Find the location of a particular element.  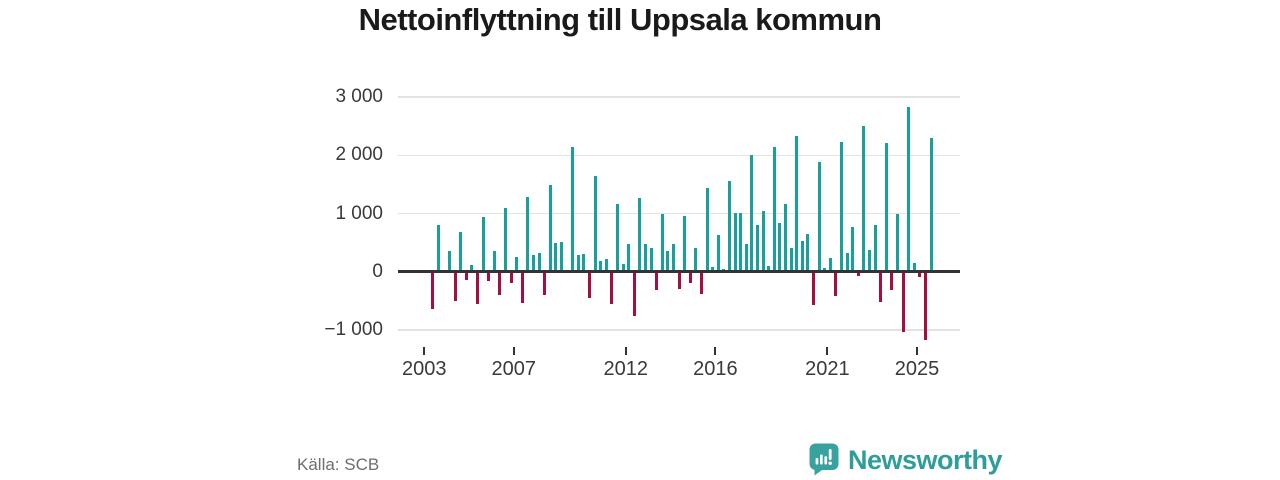

x-axis-tick-label: 2012 is located at coordinates (626, 369).